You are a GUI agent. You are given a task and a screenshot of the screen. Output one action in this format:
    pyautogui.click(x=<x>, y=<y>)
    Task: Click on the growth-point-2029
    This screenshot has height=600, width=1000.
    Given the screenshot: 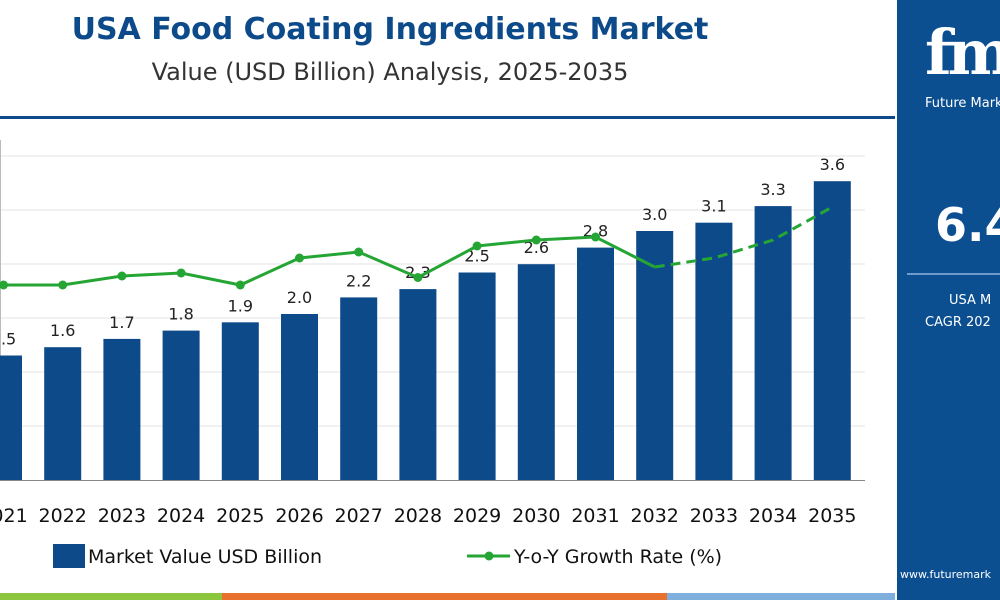 What is the action you would take?
    pyautogui.click(x=477, y=246)
    